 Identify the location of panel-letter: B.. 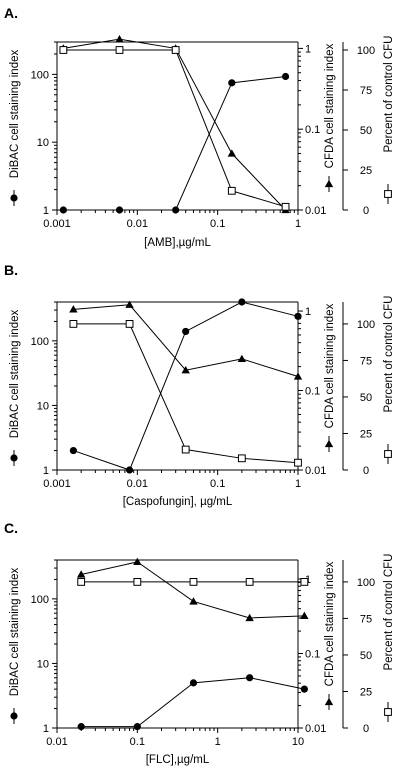
(11, 270).